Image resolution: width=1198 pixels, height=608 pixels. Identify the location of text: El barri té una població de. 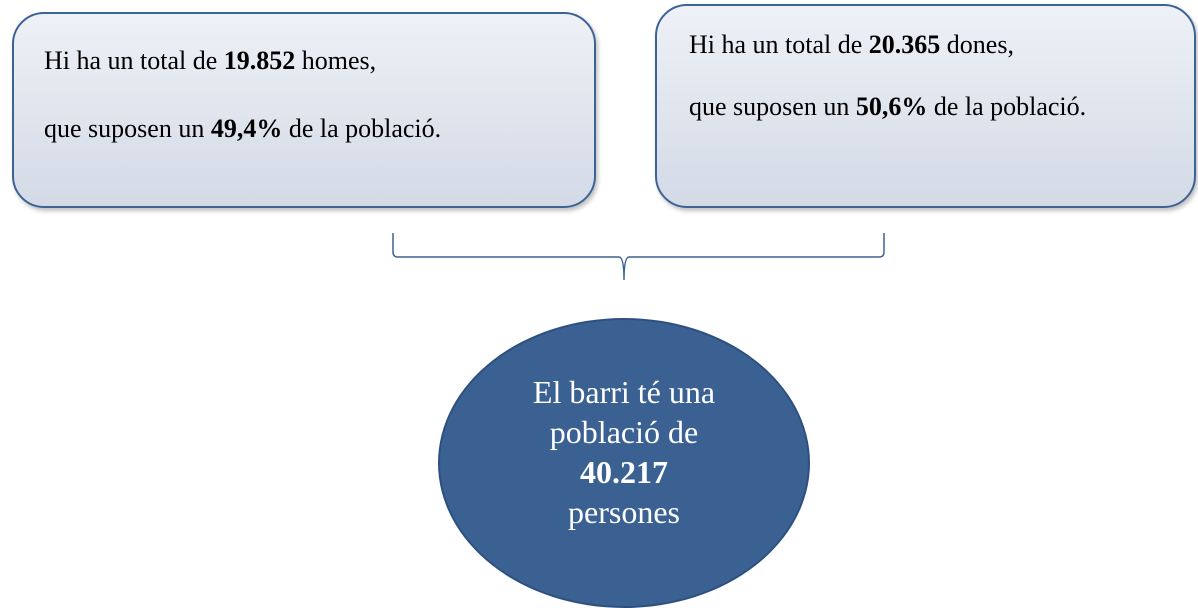
(624, 412).